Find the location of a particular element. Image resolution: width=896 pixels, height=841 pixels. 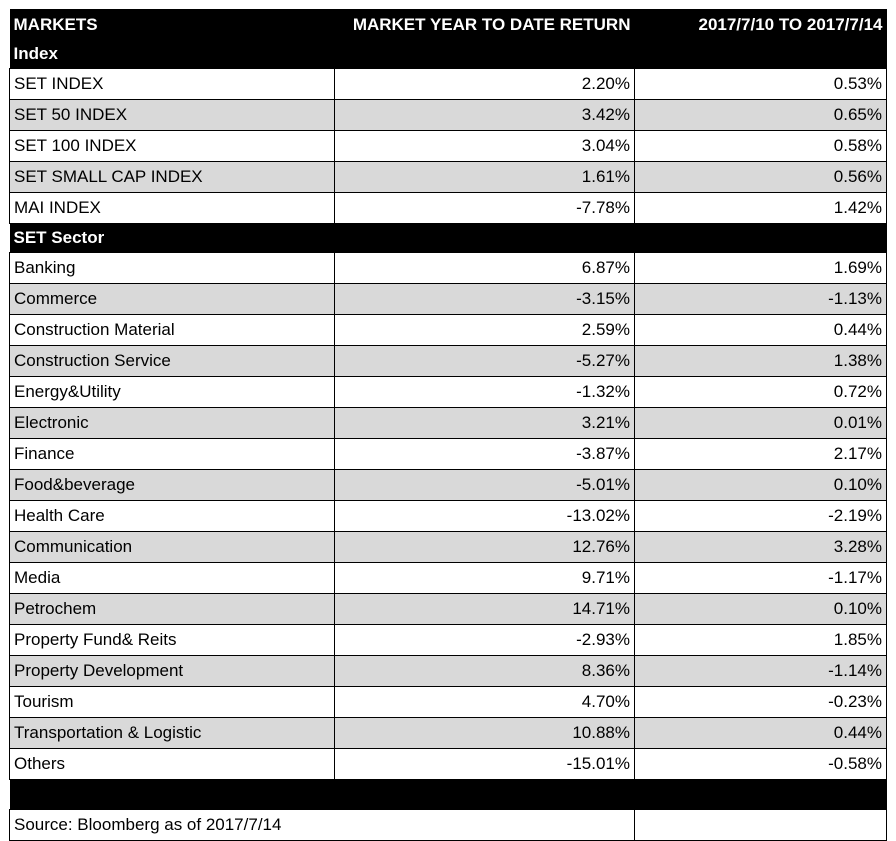

table-row: SET INDEX 2.20% 0.53% is located at coordinates (448, 84).